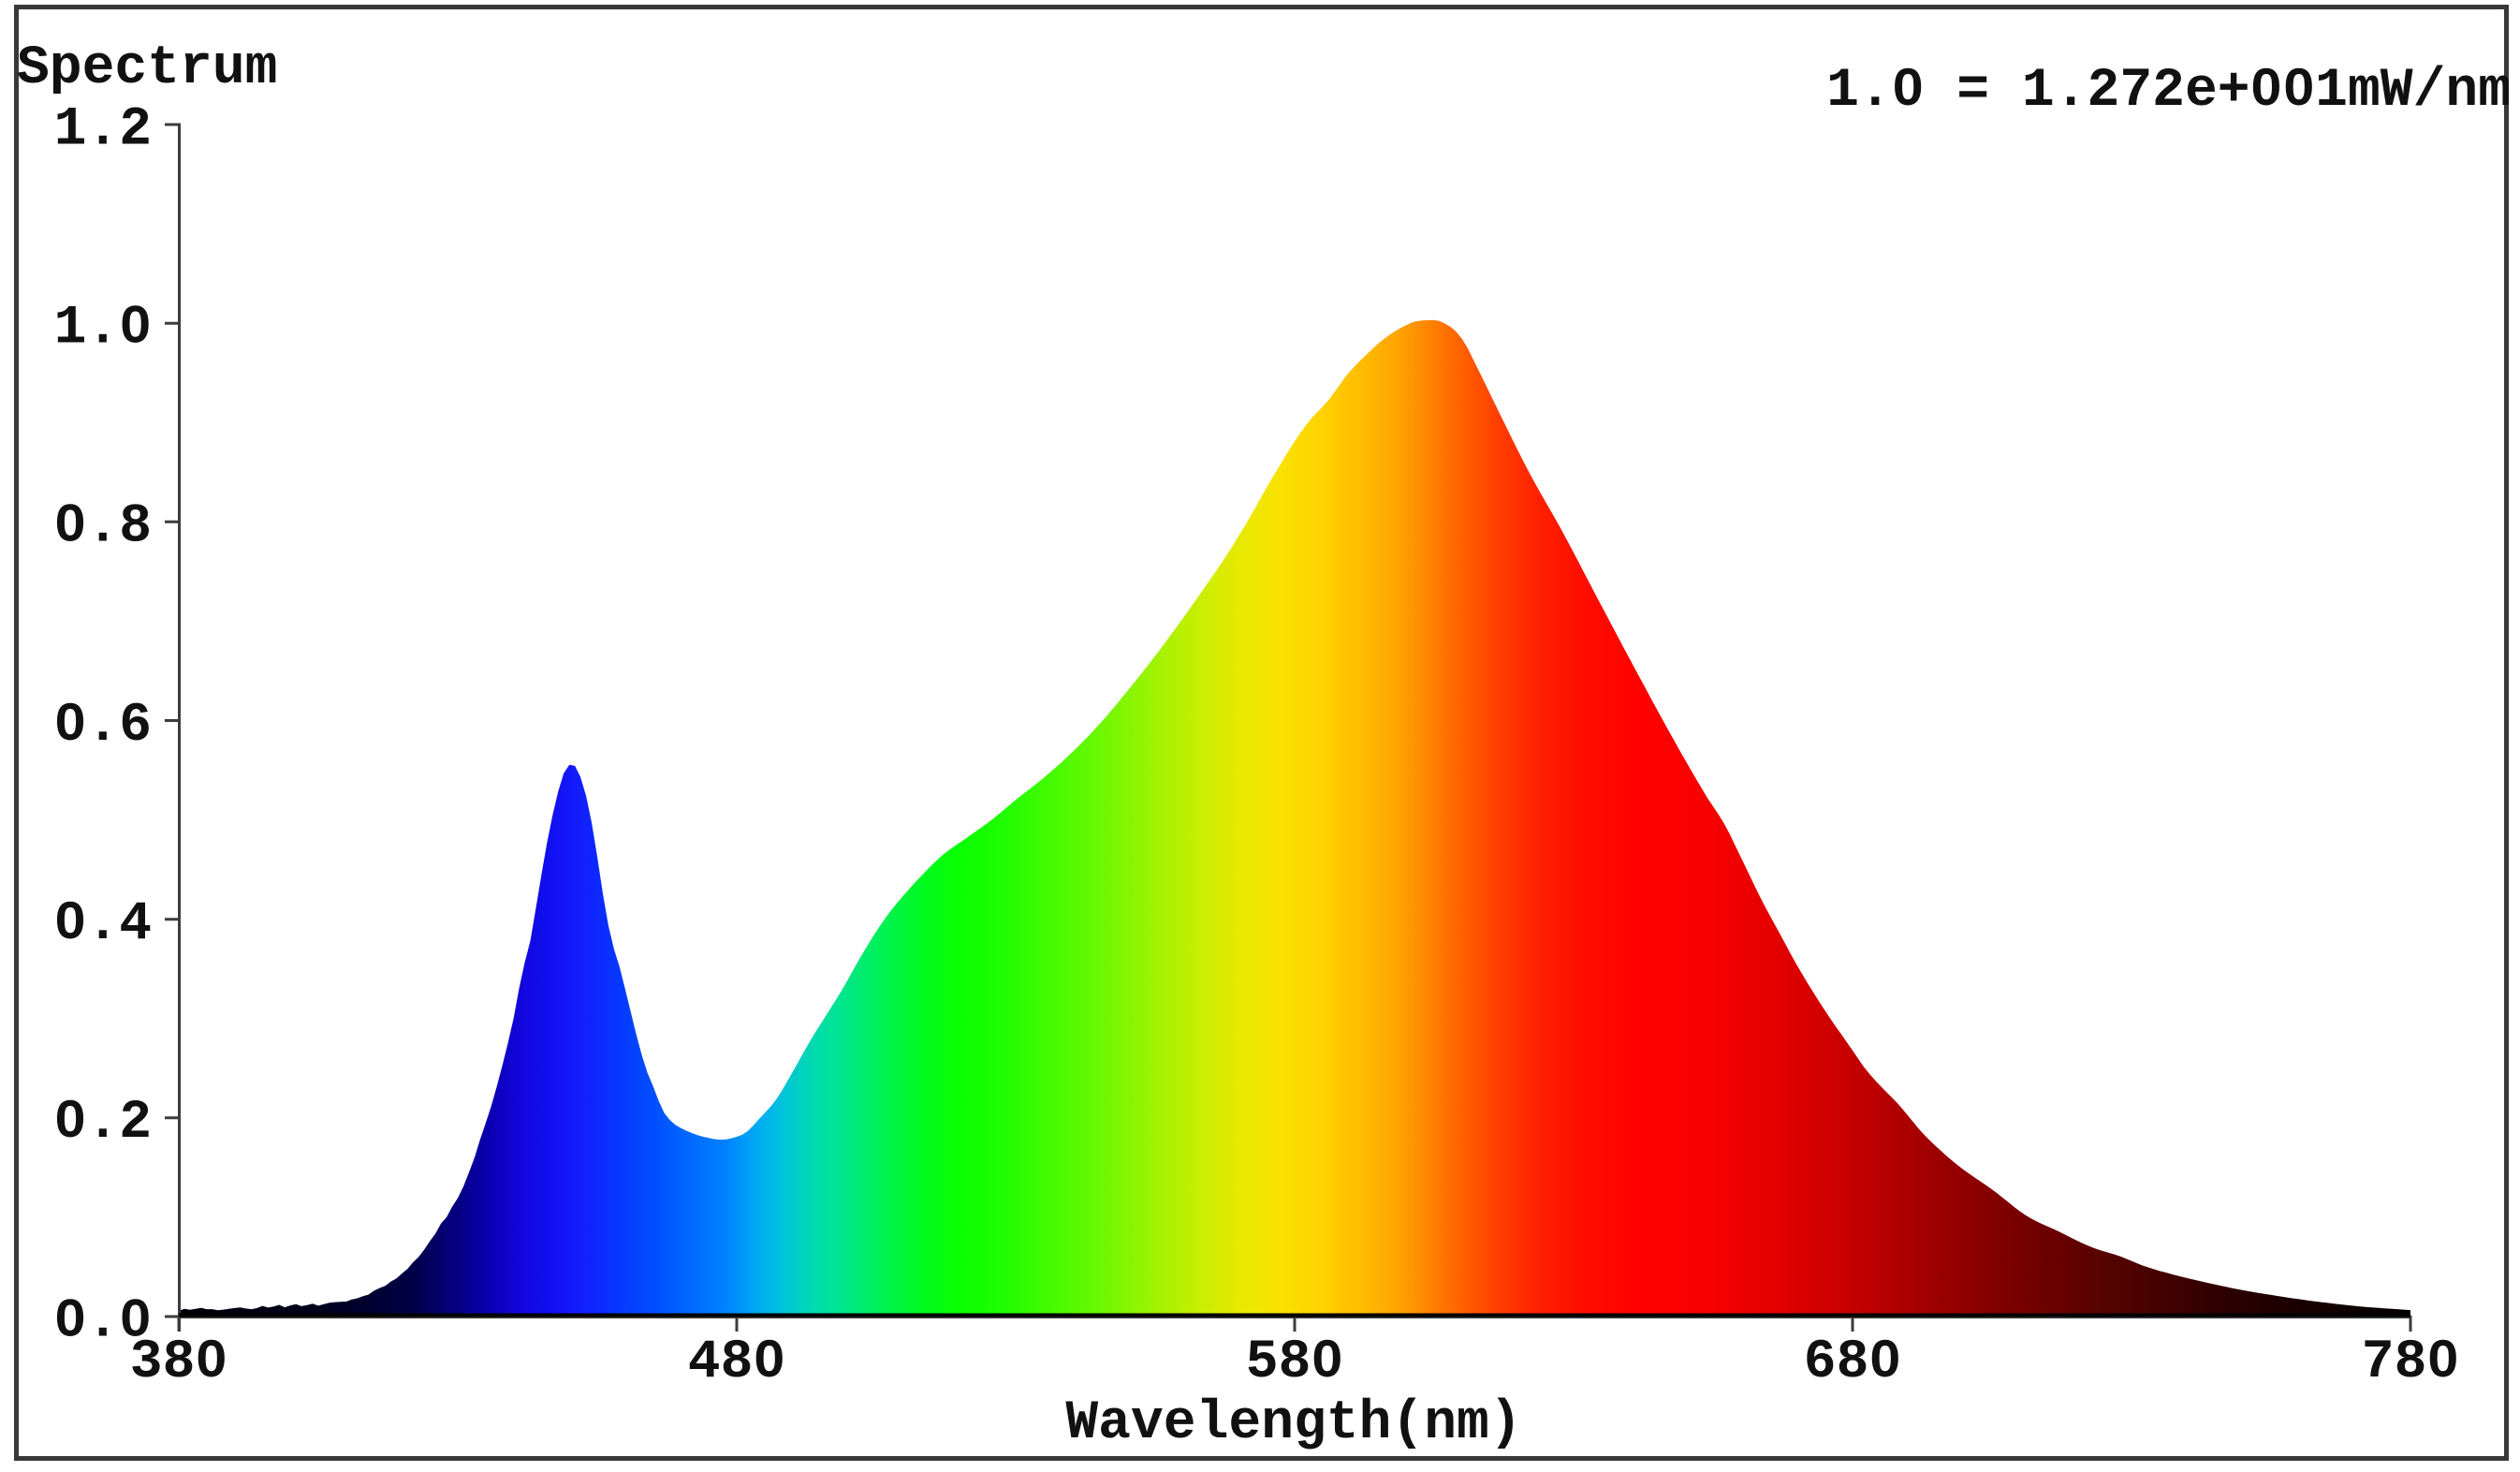  I want to click on svg-text: Wavelength(nm), so click(1293, 1423).